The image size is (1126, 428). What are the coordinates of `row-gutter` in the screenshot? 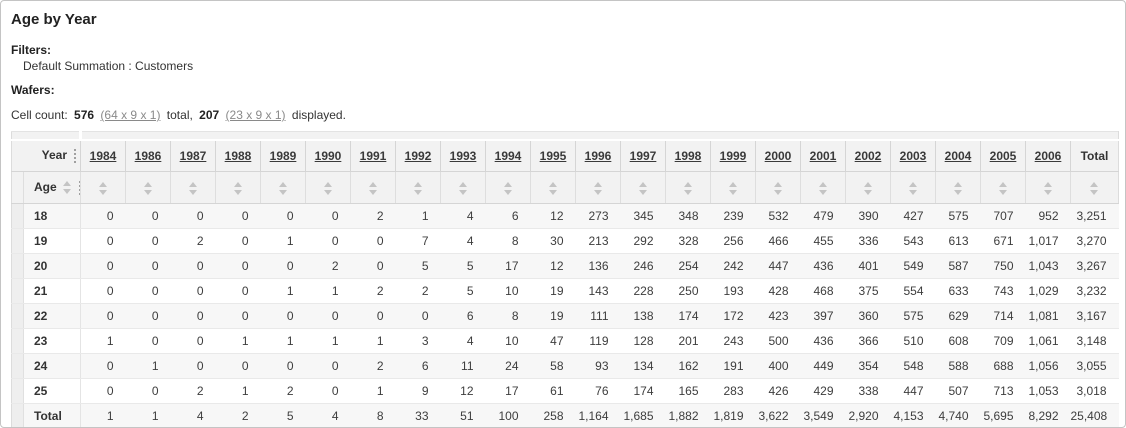 It's located at (17, 266).